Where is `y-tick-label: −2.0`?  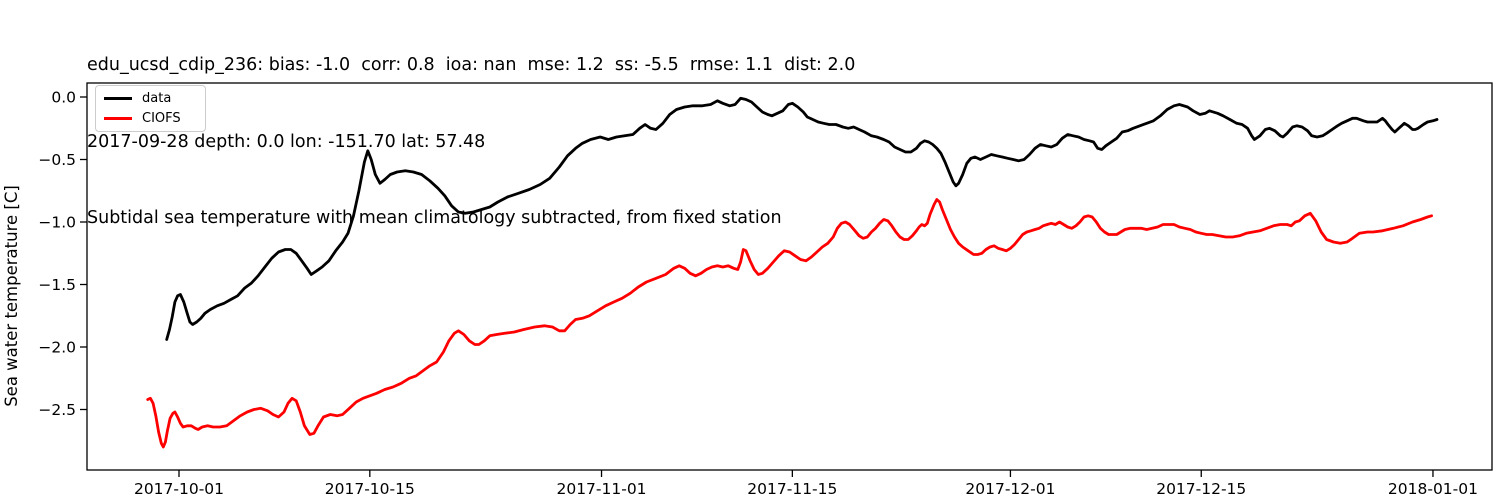 y-tick-label: −2.0 is located at coordinates (57, 348).